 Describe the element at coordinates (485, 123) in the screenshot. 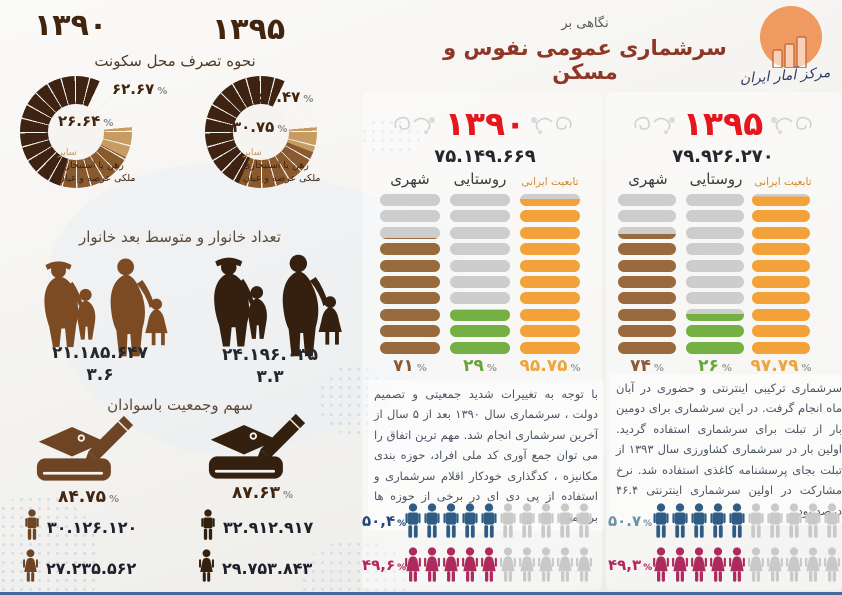

I see `census-year-1390: ۱۳۹۰` at that location.